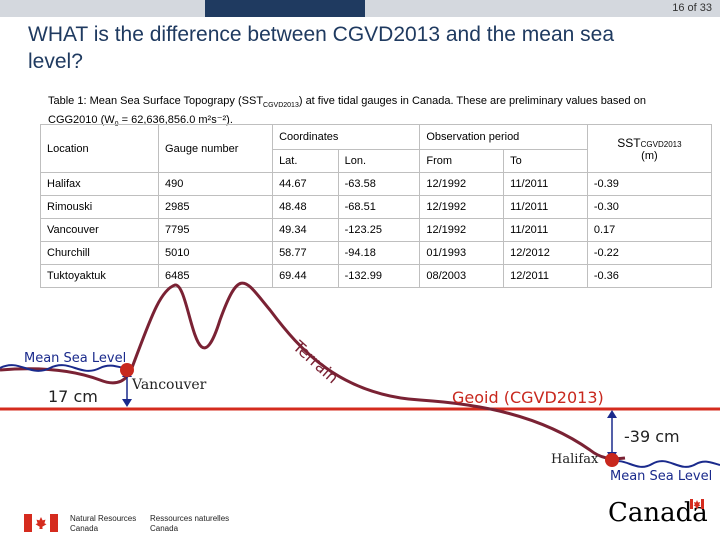  I want to click on msl-wave-right, so click(663, 464).